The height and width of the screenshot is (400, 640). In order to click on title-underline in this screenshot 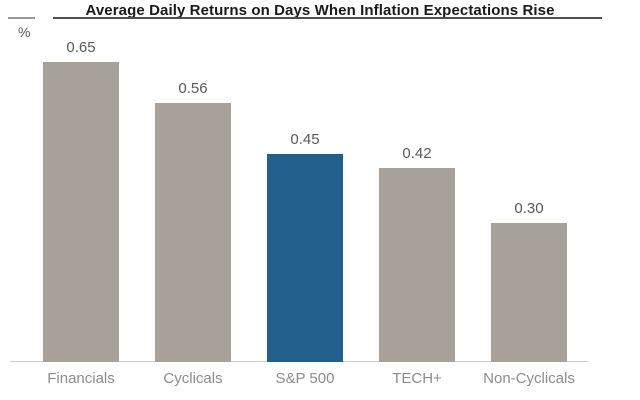, I will do `click(327, 18)`.